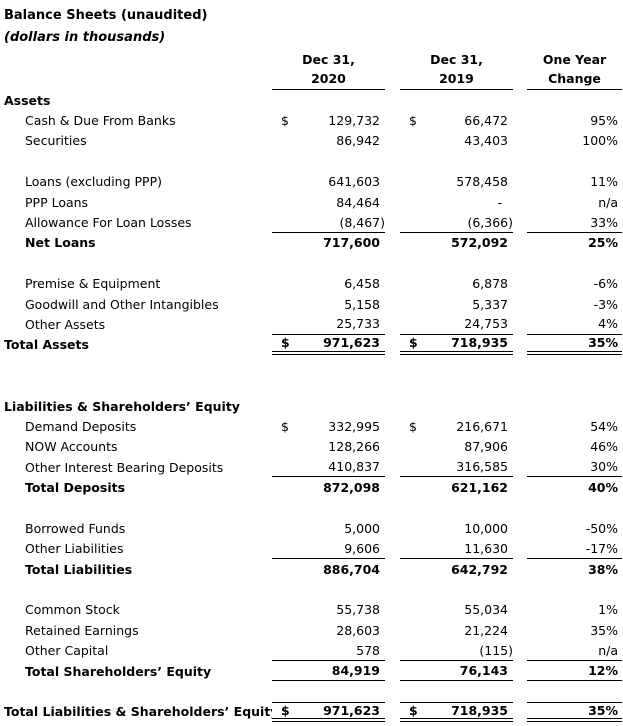 This screenshot has width=623, height=726. I want to click on col-header-one-year-change: One Year Change, so click(574, 70).